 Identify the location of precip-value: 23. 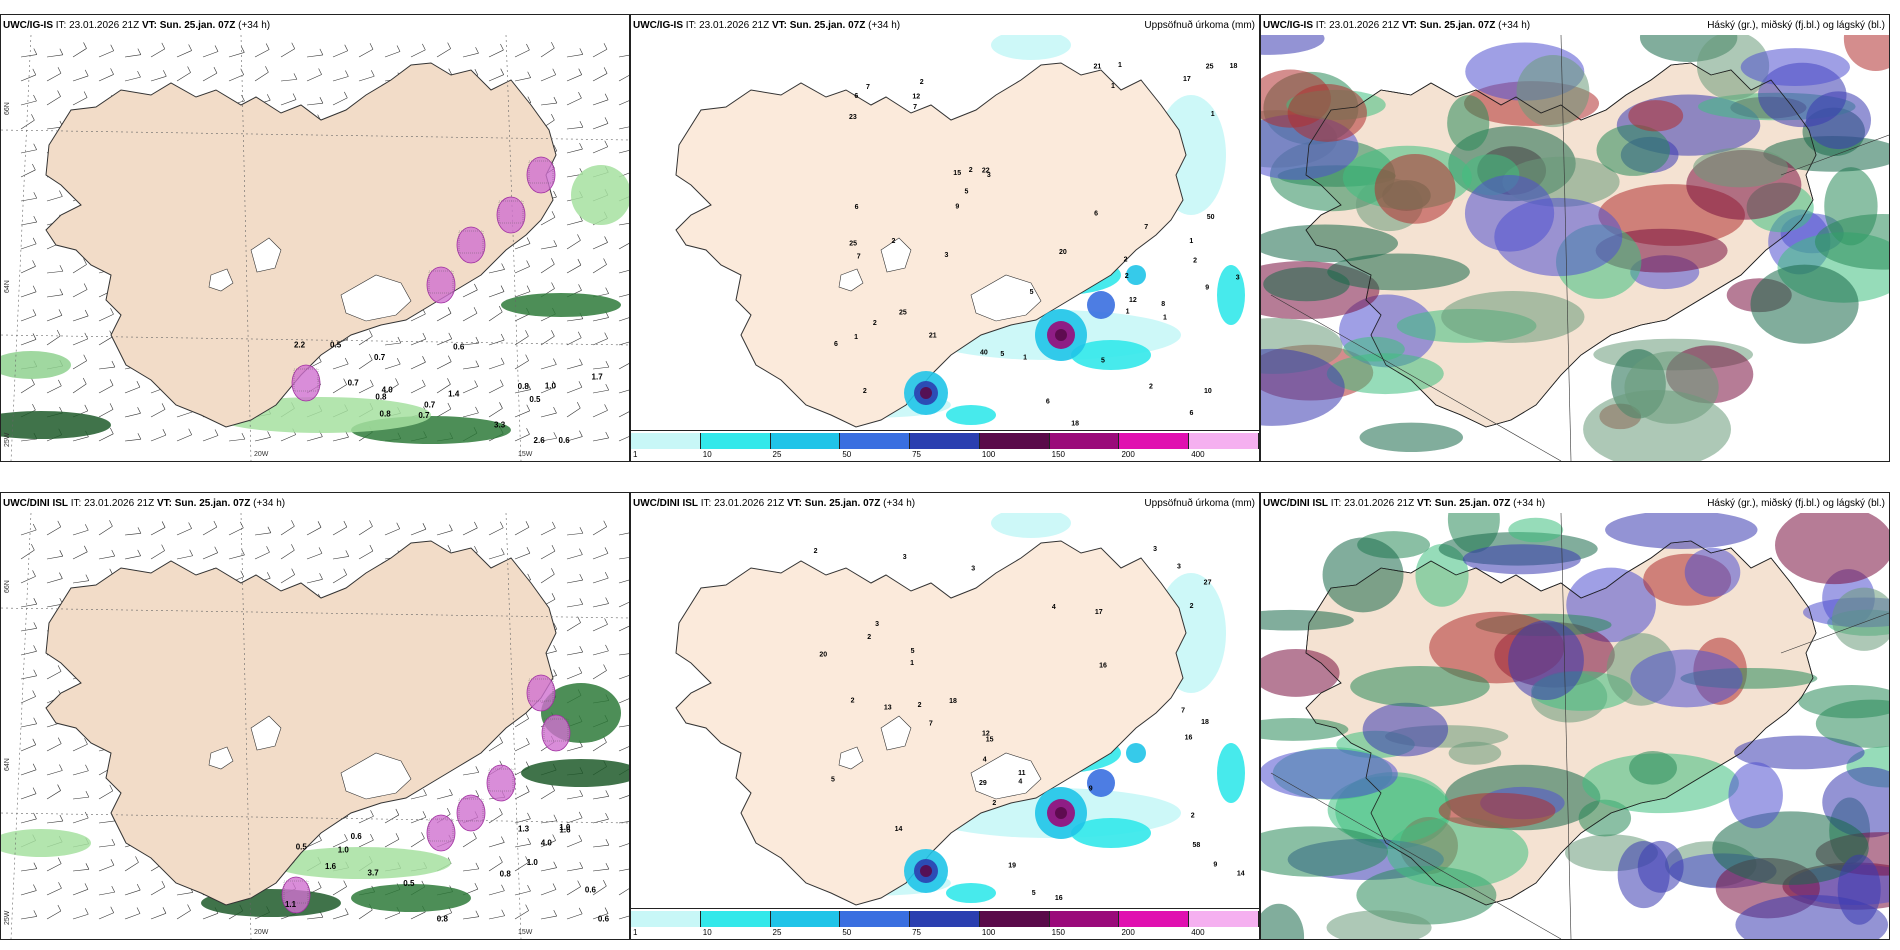
(853, 117).